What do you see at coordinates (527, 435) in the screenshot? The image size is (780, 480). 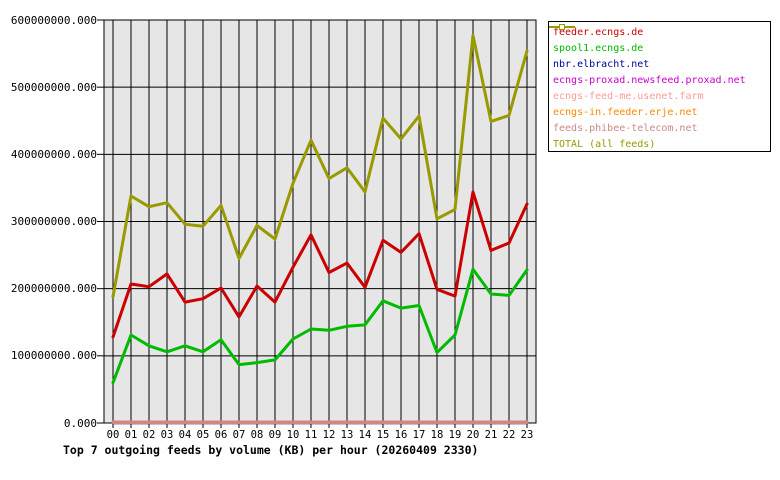 I see `x-axis-tick-label: 23` at bounding box center [527, 435].